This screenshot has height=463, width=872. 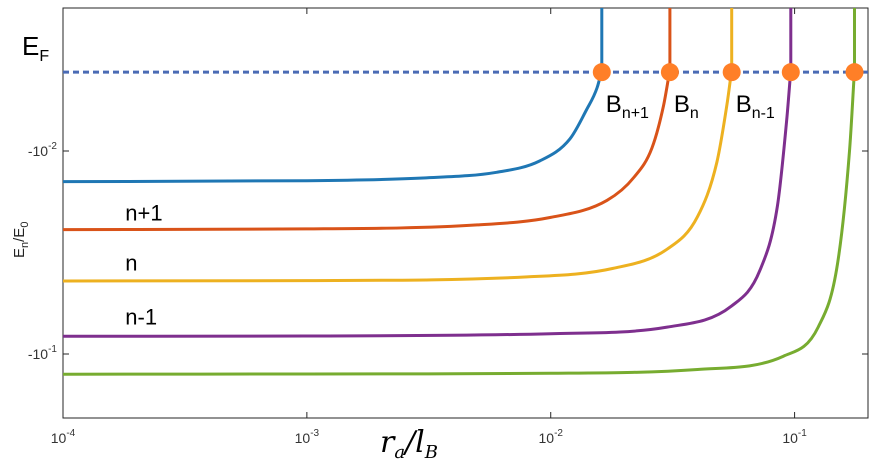 I want to click on marker-label-sub: n+1, so click(x=635, y=113).